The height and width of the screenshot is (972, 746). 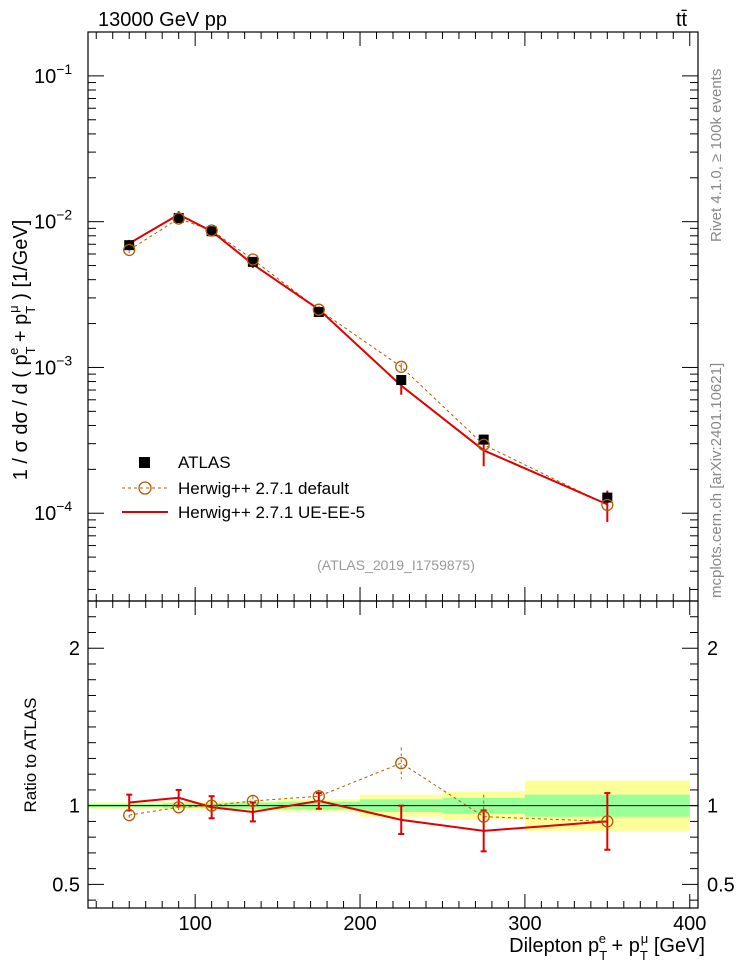 I want to click on legend-label-atlas: ATLAS, so click(x=204, y=462).